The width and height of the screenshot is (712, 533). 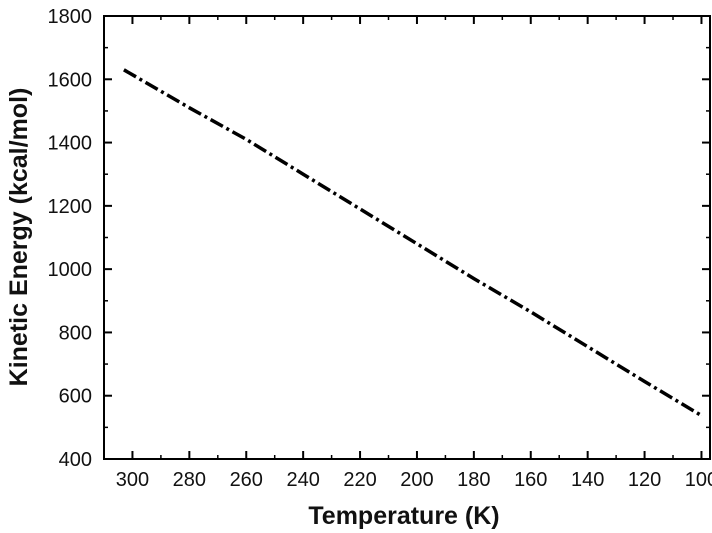 What do you see at coordinates (473, 480) in the screenshot?
I see `x-tick-label: 180` at bounding box center [473, 480].